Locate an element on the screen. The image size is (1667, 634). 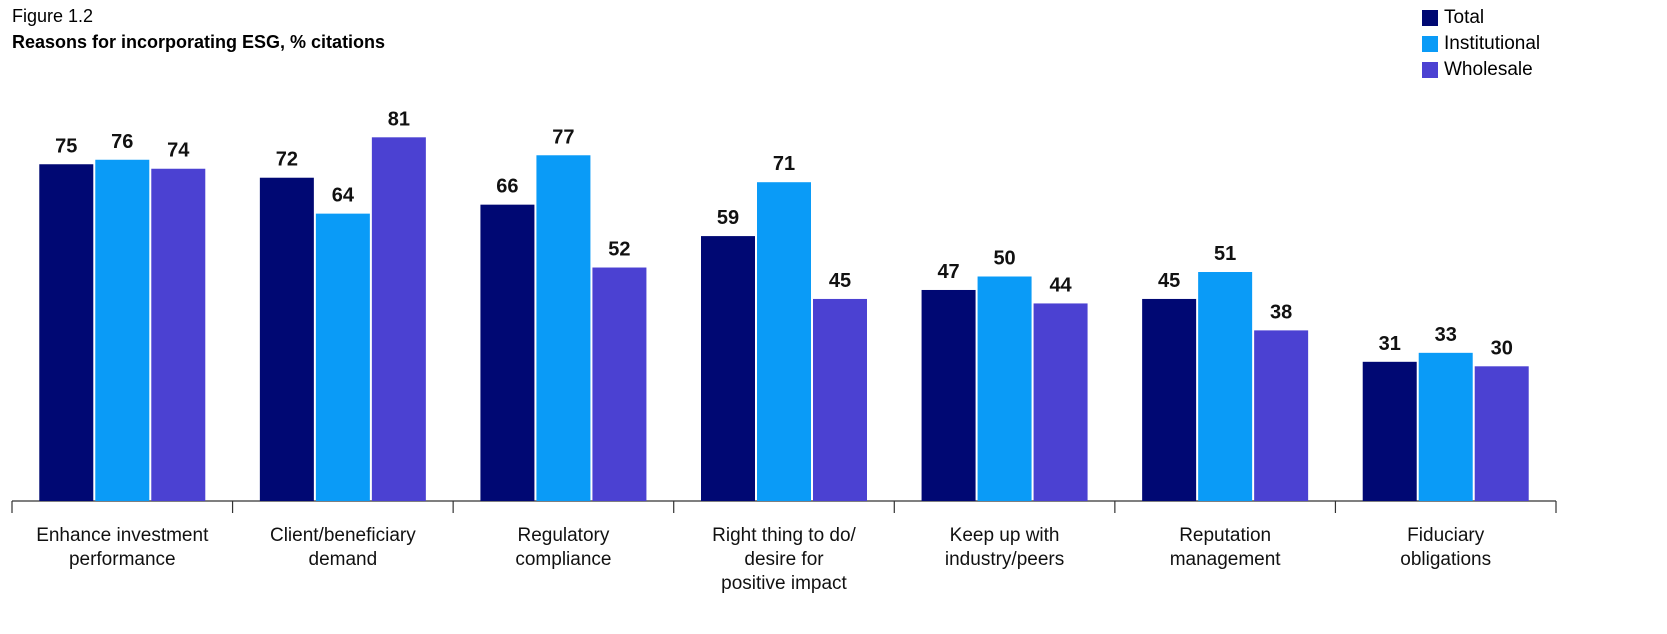
legend-label-total: Total is located at coordinates (1464, 17).